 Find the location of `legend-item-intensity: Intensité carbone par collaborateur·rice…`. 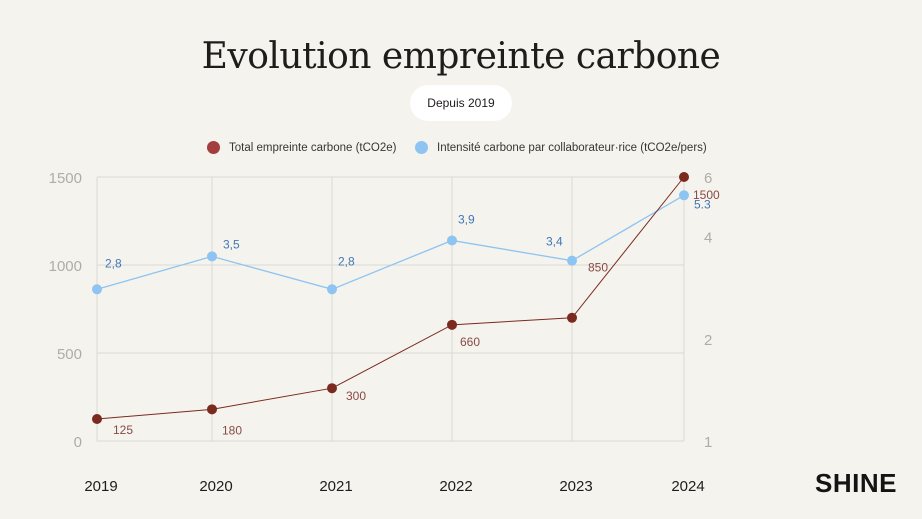

legend-item-intensity: Intensité carbone par collaborateur·rice… is located at coordinates (561, 147).